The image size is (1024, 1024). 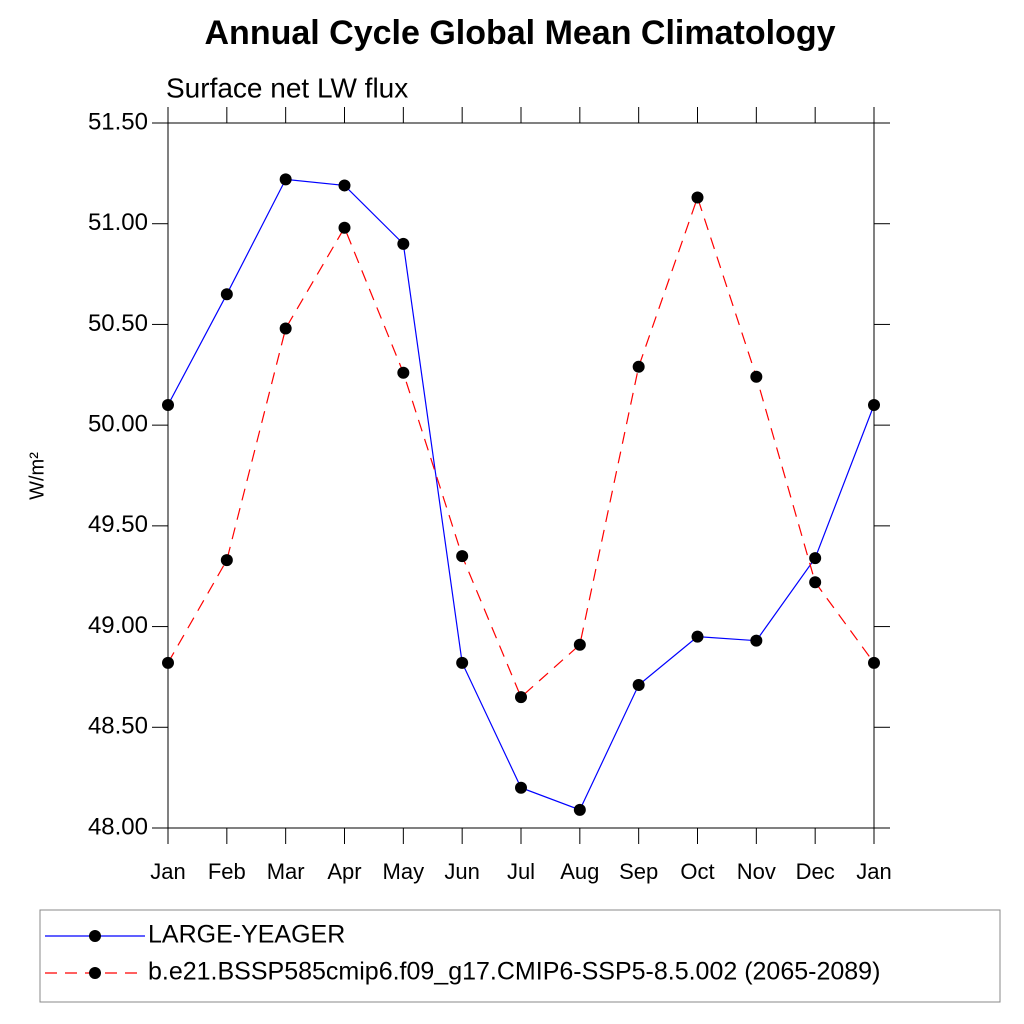 I want to click on x-tick-label: May, so click(x=404, y=871).